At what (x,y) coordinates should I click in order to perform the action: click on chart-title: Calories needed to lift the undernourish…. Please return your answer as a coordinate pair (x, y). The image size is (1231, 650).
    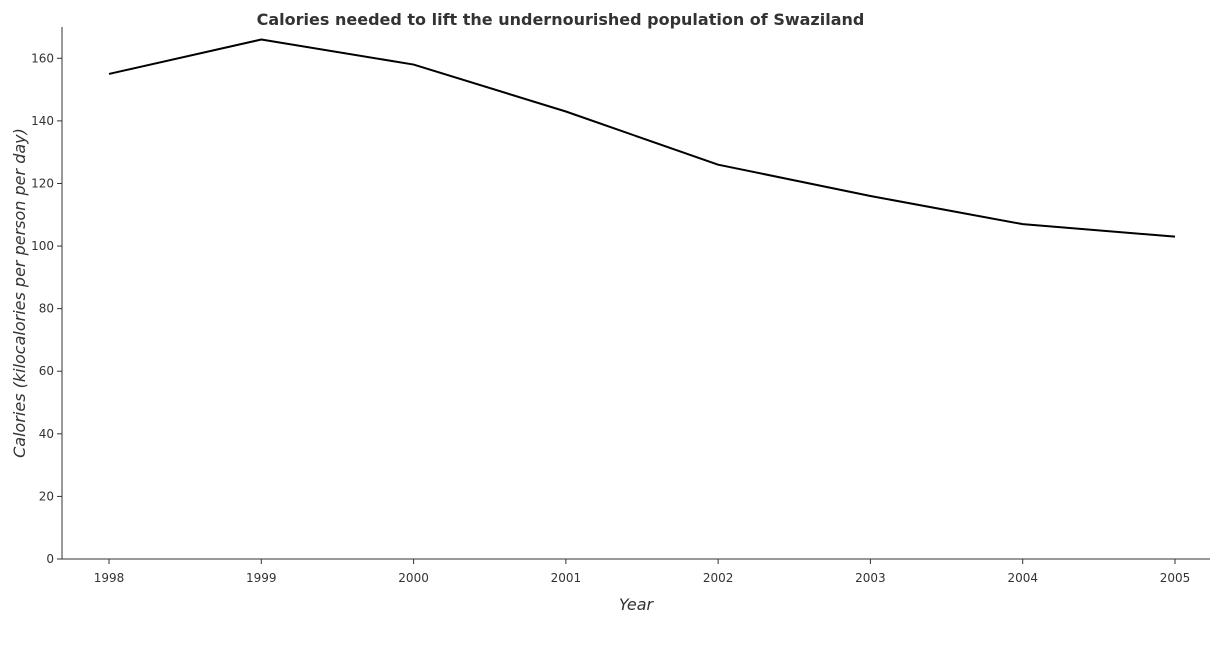
    Looking at the image, I should click on (615, 19).